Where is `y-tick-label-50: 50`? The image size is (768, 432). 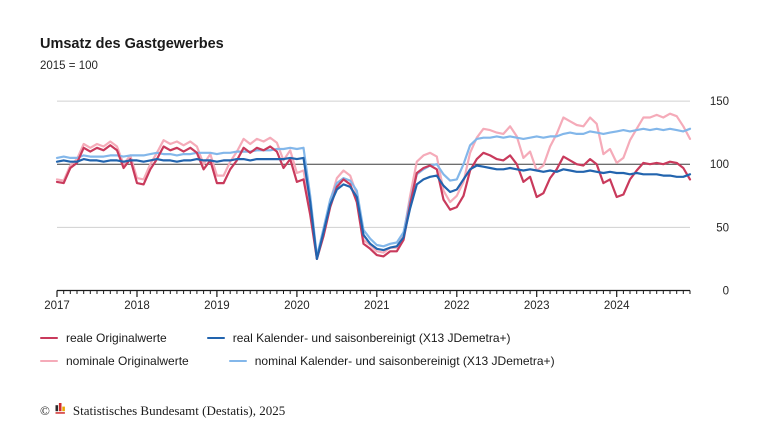 y-tick-label-50: 50 is located at coordinates (722, 228).